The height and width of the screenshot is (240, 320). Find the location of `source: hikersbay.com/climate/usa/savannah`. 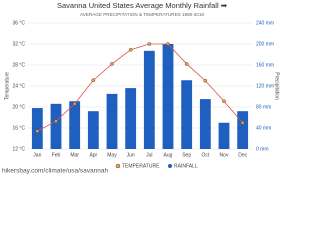

source: hikersbay.com/climate/usa/savannah is located at coordinates (55, 171).